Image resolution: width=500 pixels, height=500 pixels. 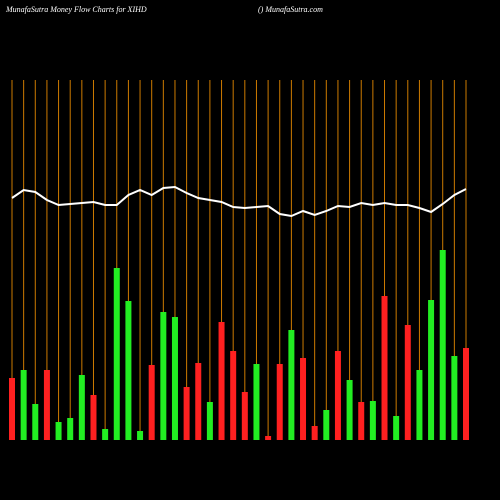 What do you see at coordinates (290, 9) in the screenshot?
I see `chart-subtitle: () MunafaSutra.com` at bounding box center [290, 9].